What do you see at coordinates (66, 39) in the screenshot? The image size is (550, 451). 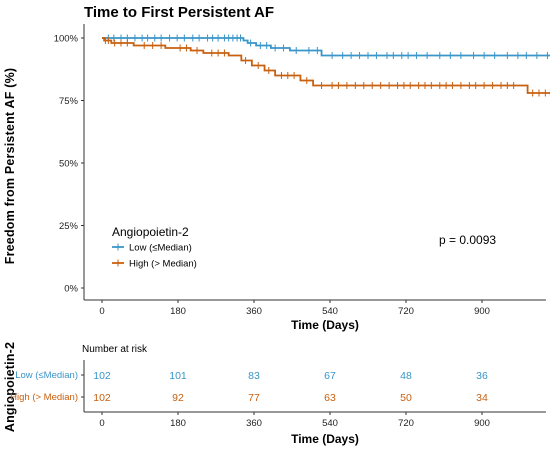 I see `y-tick-label: 100%` at bounding box center [66, 39].